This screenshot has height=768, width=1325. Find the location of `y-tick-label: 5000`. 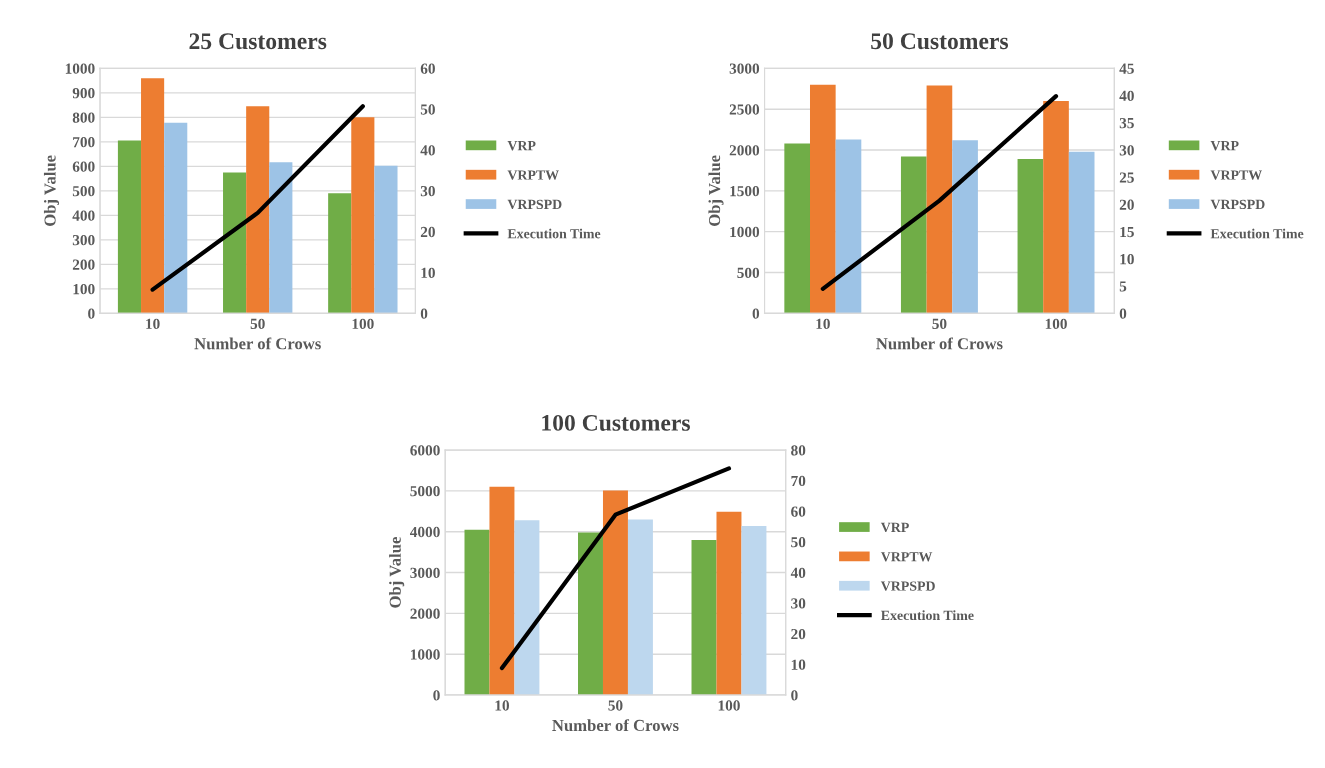

y-tick-label: 5000 is located at coordinates (425, 491).